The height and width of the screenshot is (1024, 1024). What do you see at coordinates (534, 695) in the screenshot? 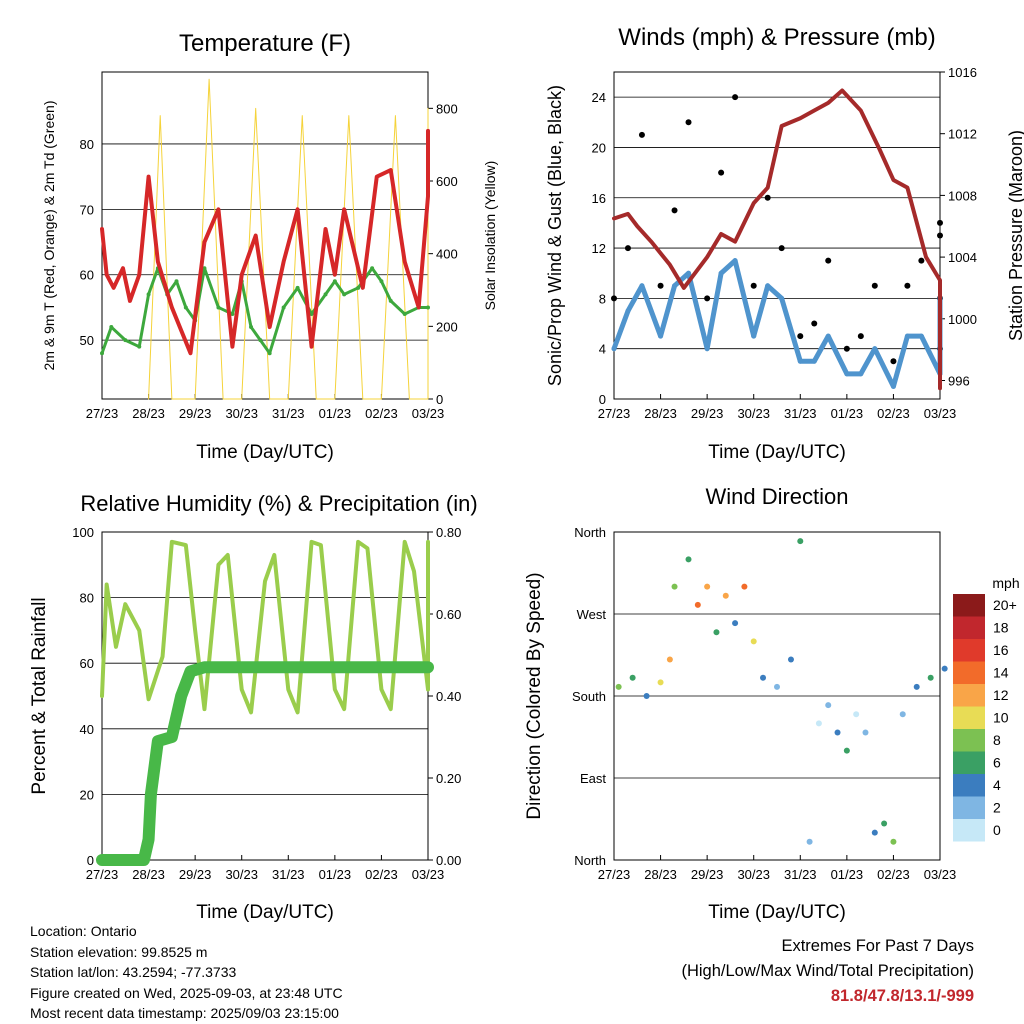
I see `dir-ylabel: Direction (Colored By Speed)` at bounding box center [534, 695].